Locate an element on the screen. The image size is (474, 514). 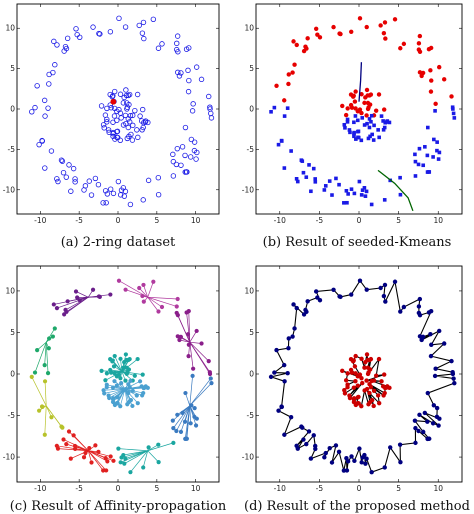
x-tick-label: 0 is located at coordinates (118, 488).